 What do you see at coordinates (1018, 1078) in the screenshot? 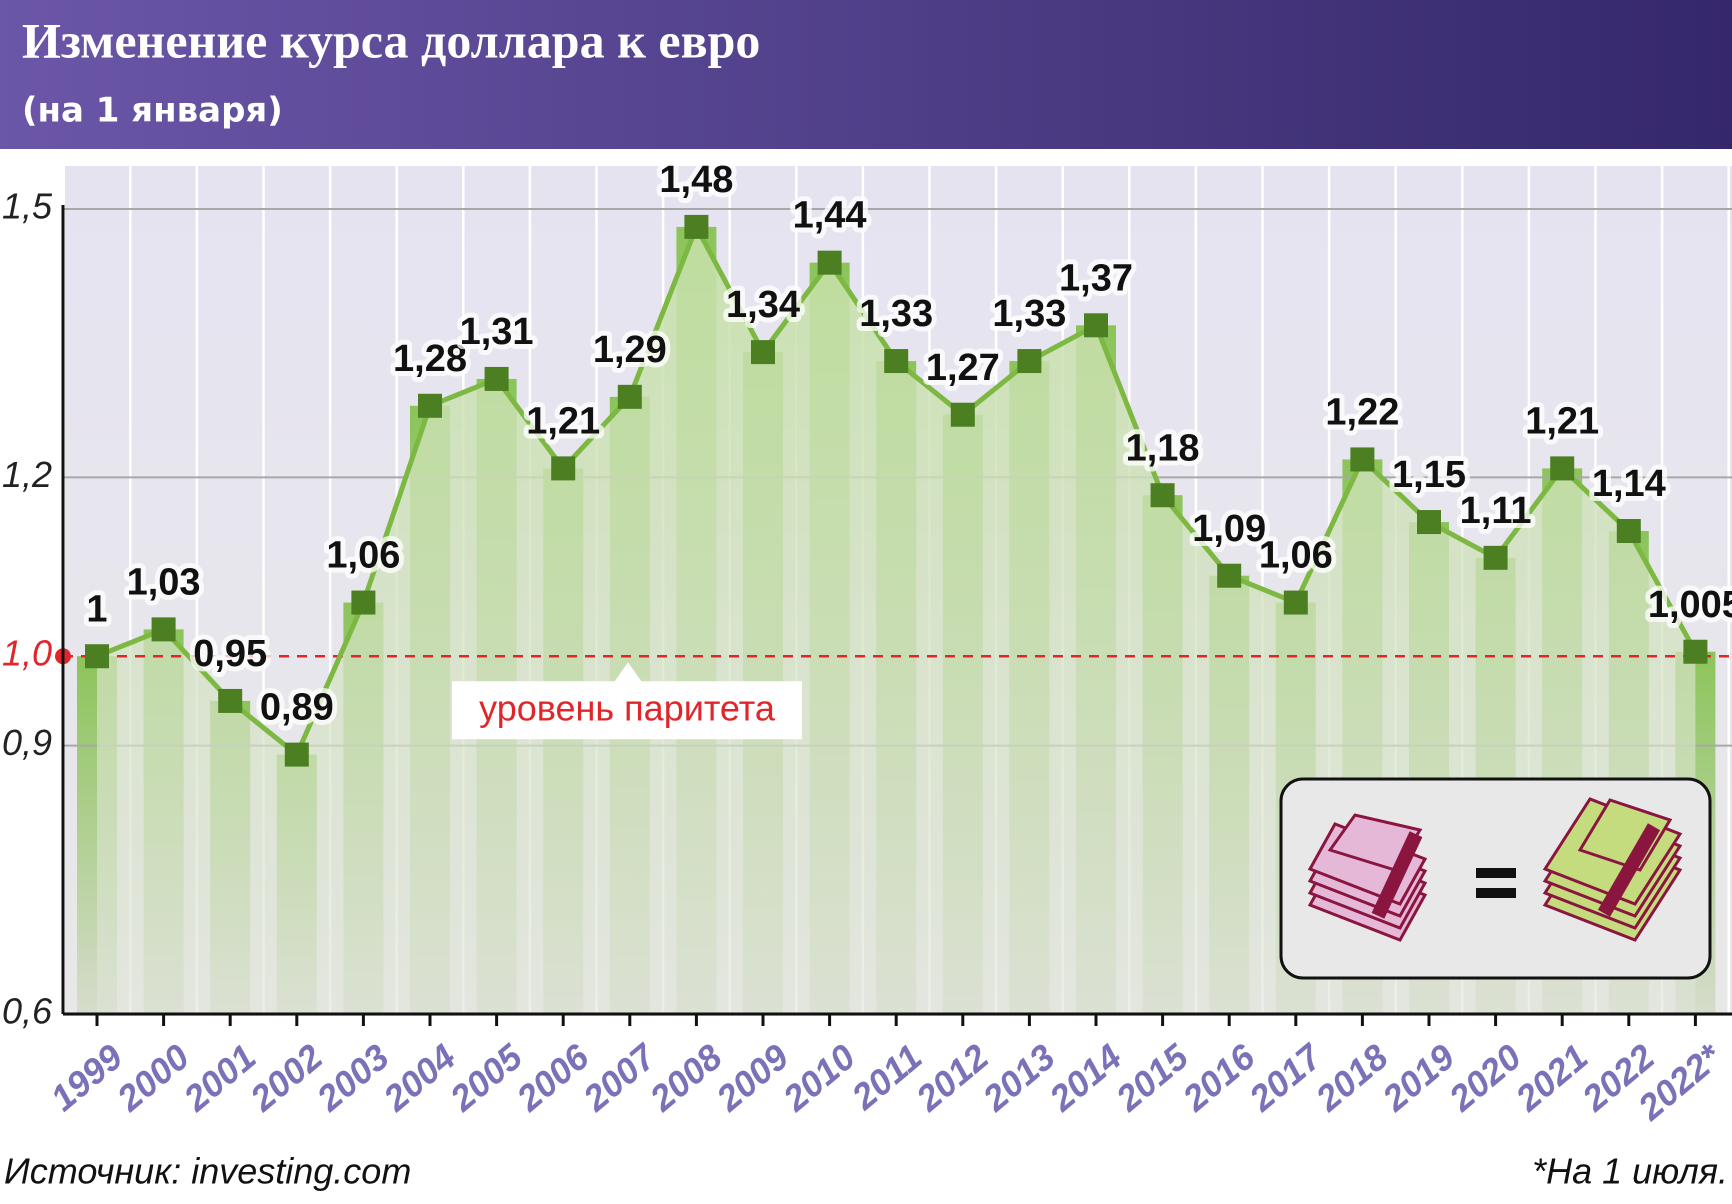
I see `x-tick-label: 2013` at bounding box center [1018, 1078].